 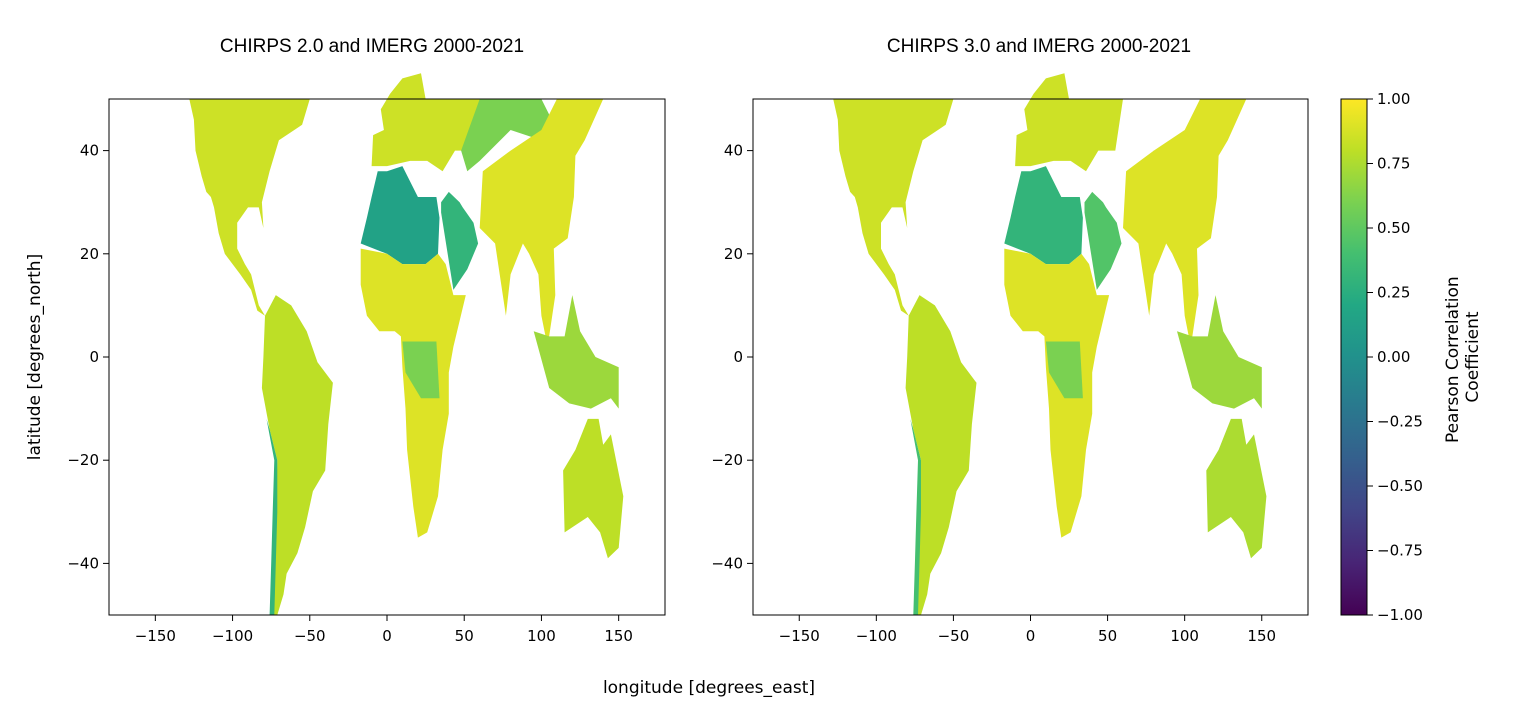 I want to click on colorbar-tick-label: 1.00, so click(x=1393, y=99).